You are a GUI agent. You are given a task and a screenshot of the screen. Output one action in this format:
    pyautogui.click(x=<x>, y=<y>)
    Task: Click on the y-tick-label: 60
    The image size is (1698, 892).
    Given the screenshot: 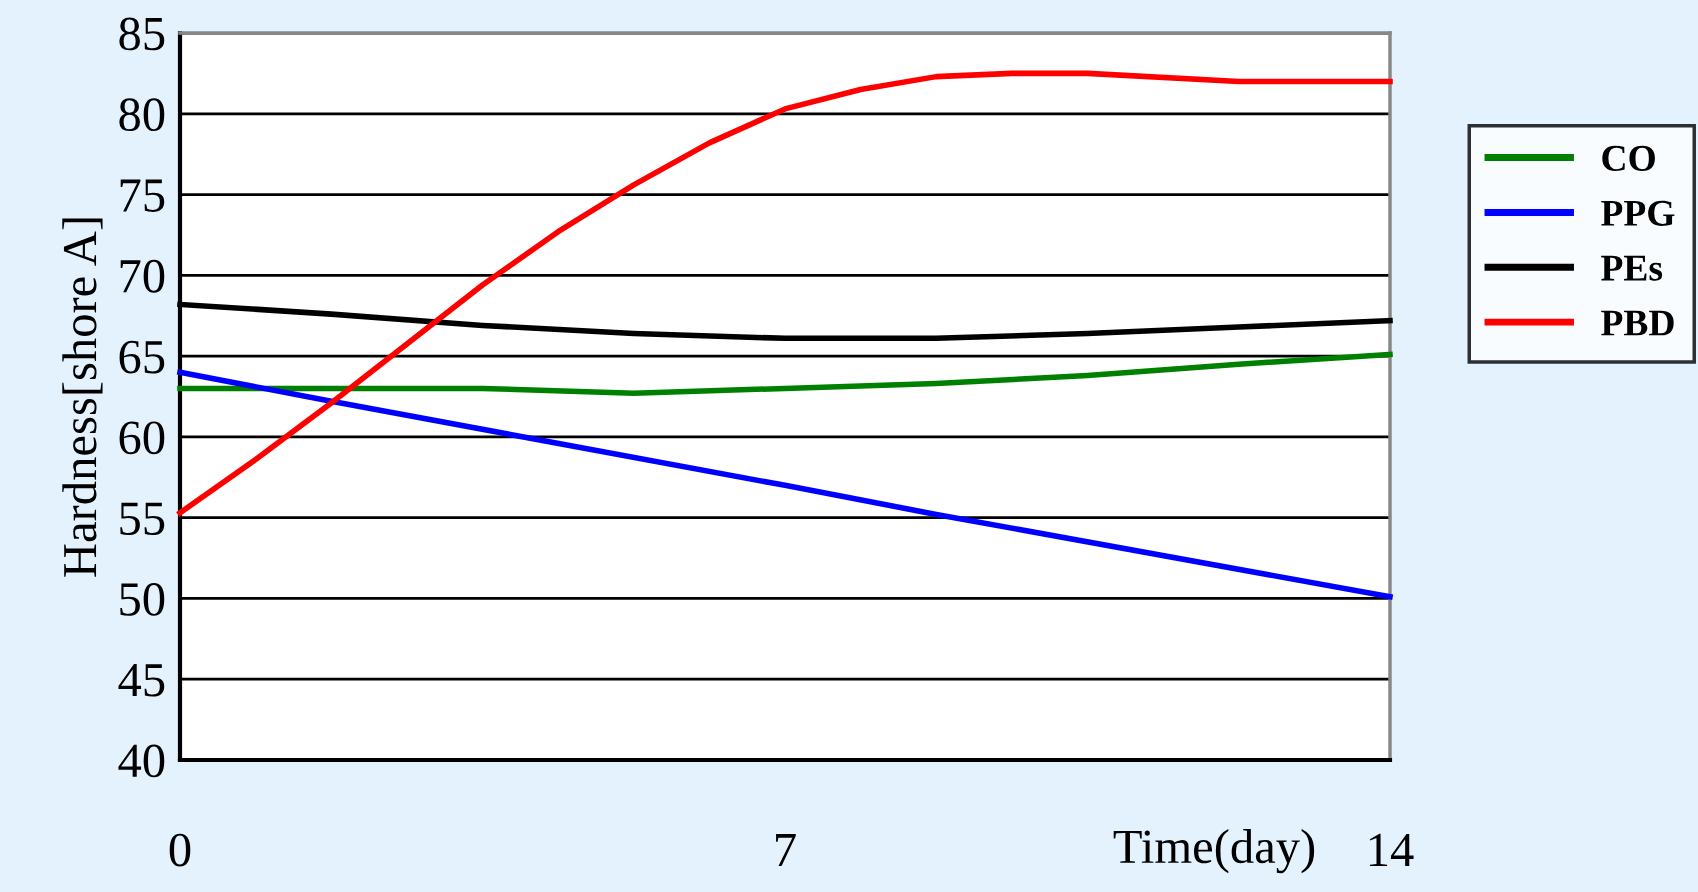 What is the action you would take?
    pyautogui.click(x=142, y=438)
    